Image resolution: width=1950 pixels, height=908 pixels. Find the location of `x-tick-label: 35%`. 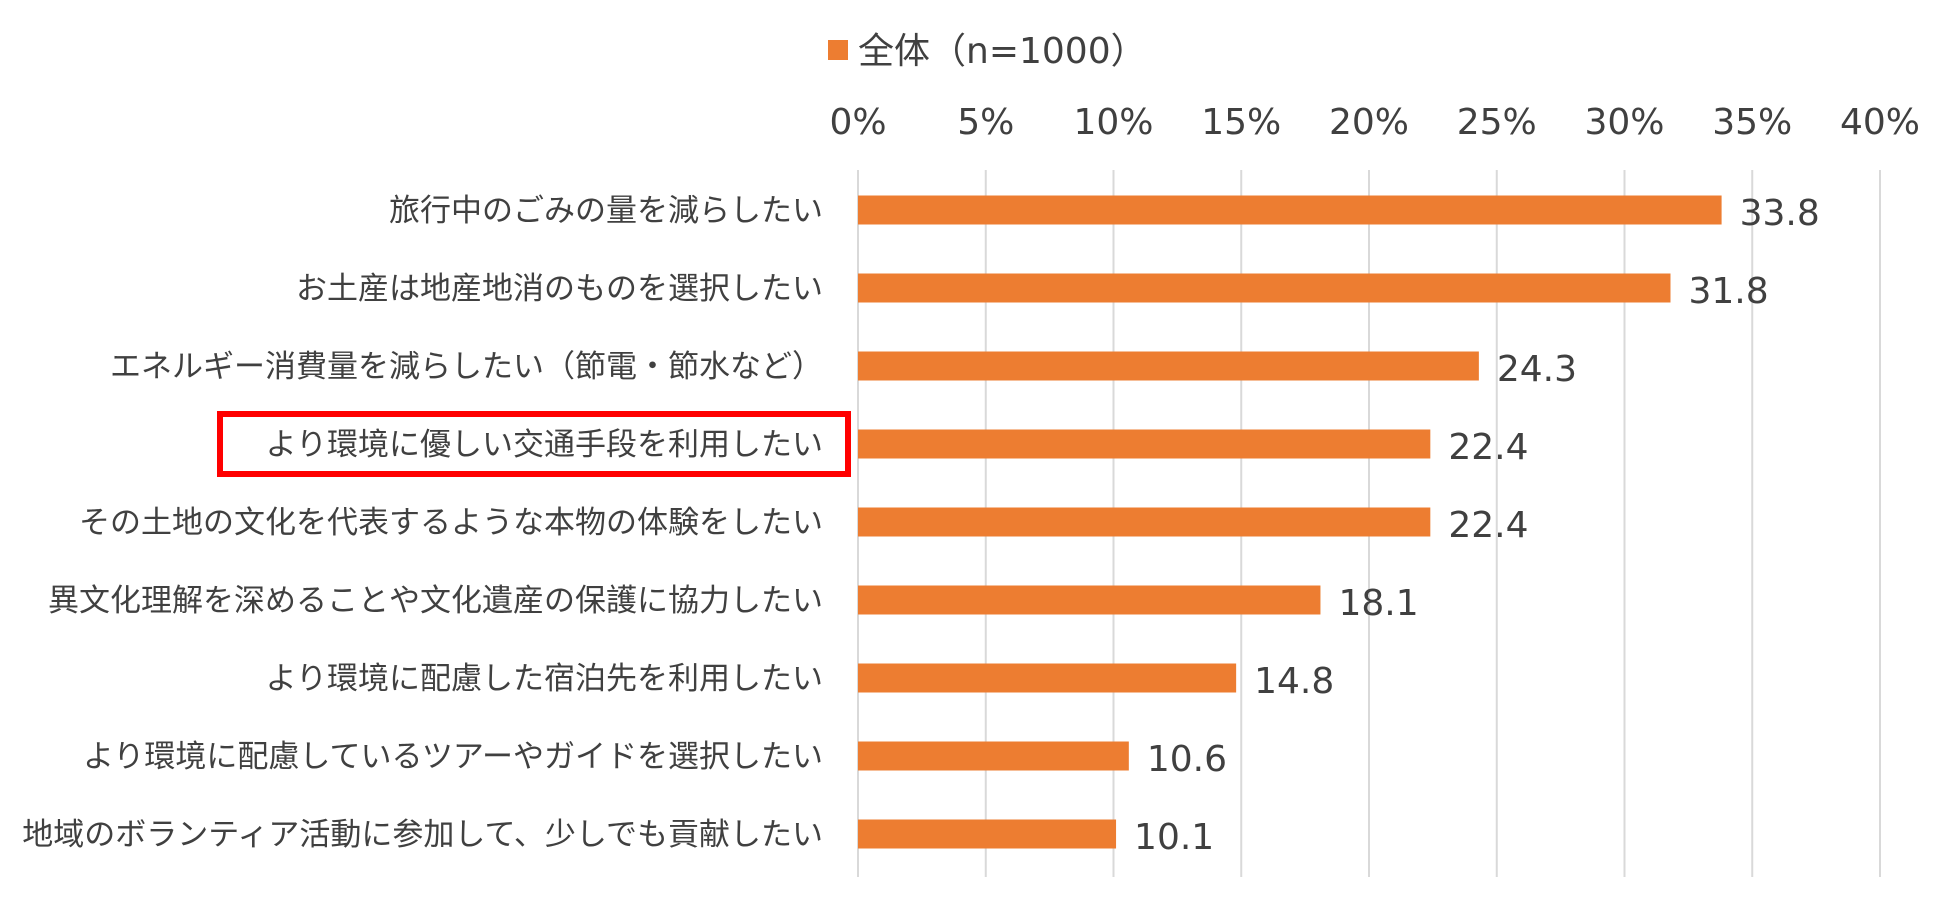

x-tick-label: 35% is located at coordinates (1752, 122).